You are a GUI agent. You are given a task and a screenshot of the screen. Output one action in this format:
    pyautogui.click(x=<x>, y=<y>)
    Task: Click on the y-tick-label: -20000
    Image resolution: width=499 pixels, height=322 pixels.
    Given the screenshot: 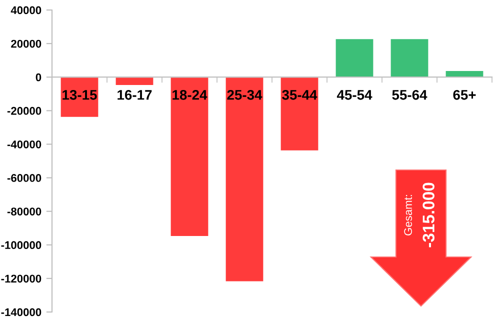 What is the action you would take?
    pyautogui.click(x=24, y=110)
    